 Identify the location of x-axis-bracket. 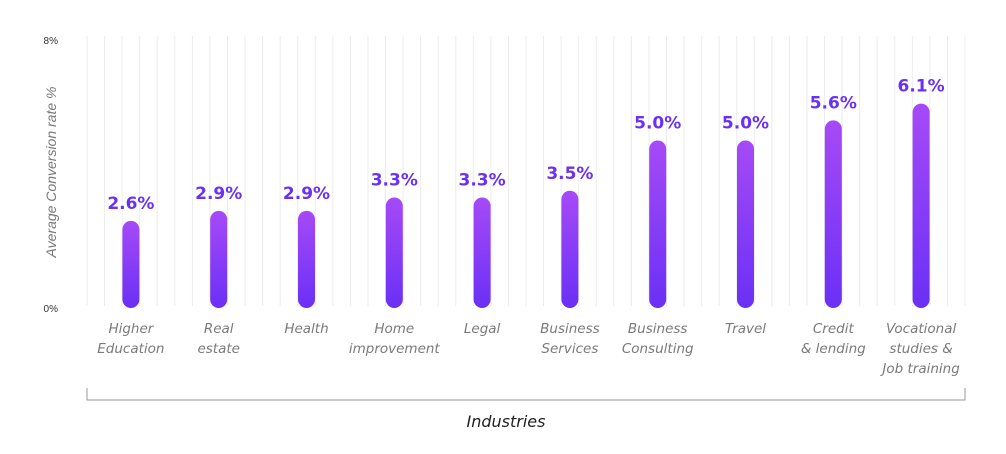
(526, 394).